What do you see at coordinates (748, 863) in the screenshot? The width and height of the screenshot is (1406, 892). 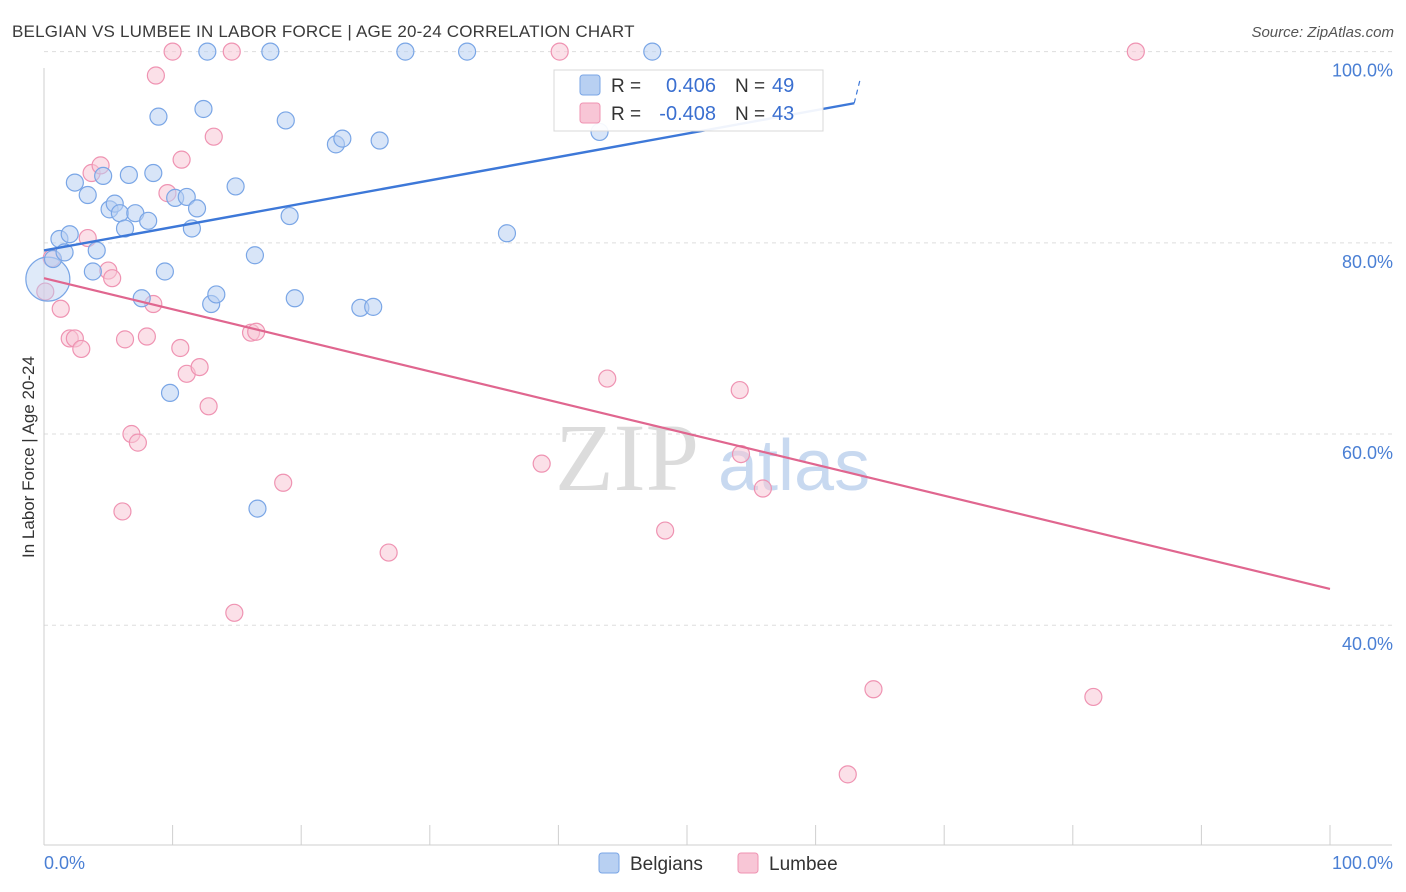 I see `legend-lumbee-swatch` at bounding box center [748, 863].